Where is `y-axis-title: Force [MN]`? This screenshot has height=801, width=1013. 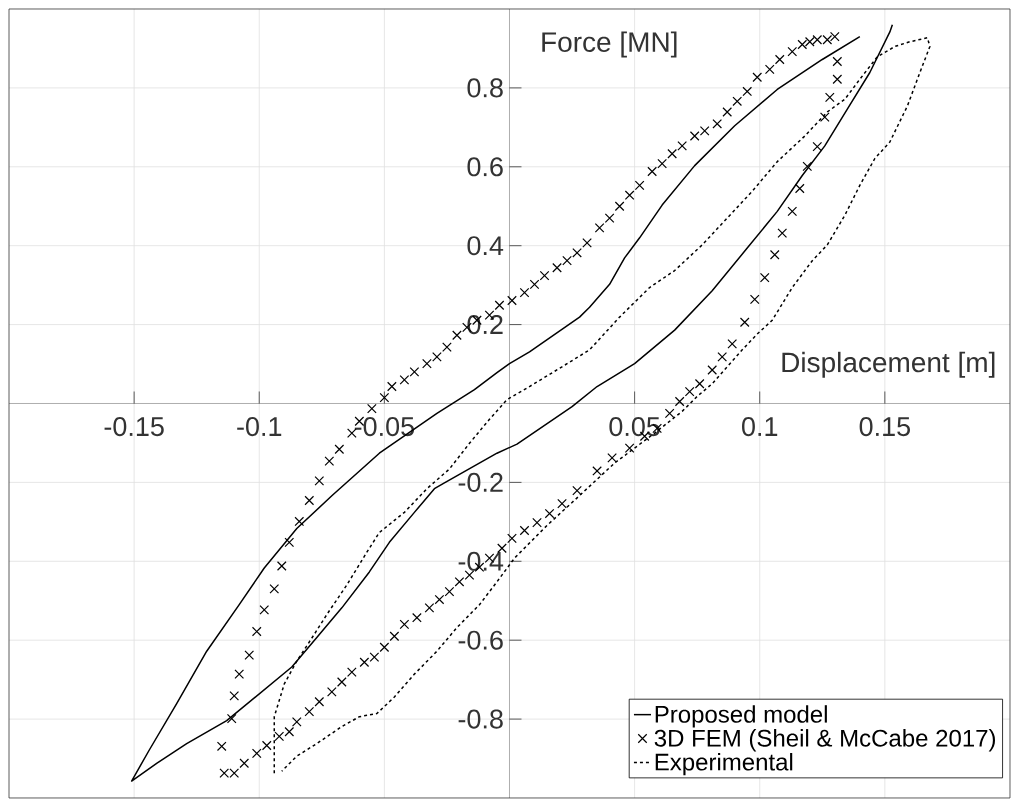
y-axis-title: Force [MN] is located at coordinates (609, 44).